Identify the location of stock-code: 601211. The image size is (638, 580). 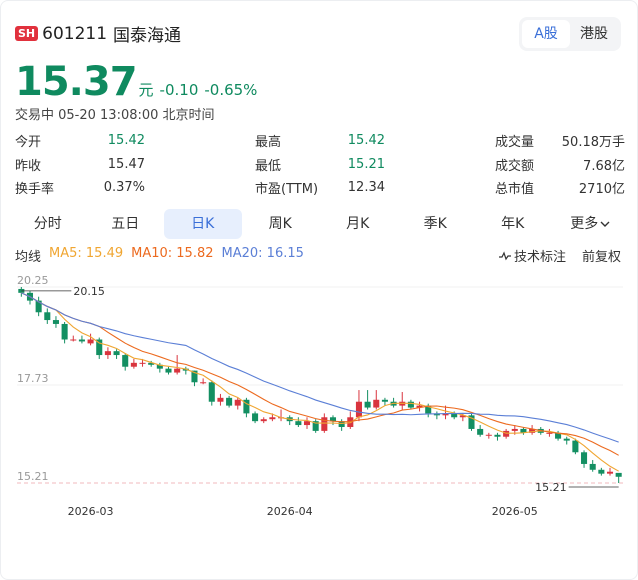
(75, 33).